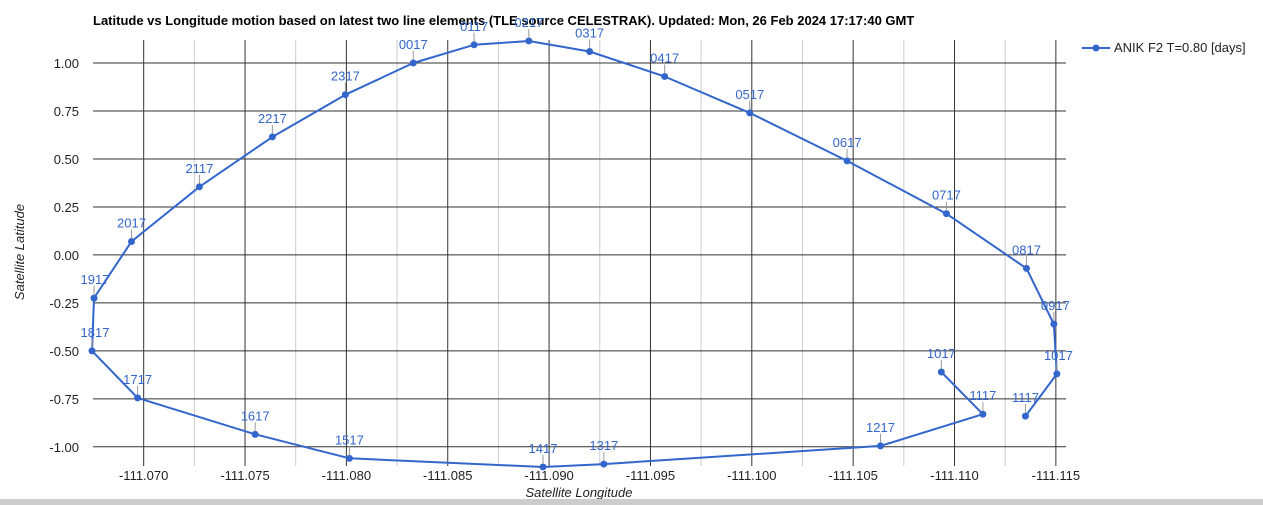 Image resolution: width=1263 pixels, height=505 pixels. What do you see at coordinates (64, 447) in the screenshot?
I see `y-tick-label: -1.00` at bounding box center [64, 447].